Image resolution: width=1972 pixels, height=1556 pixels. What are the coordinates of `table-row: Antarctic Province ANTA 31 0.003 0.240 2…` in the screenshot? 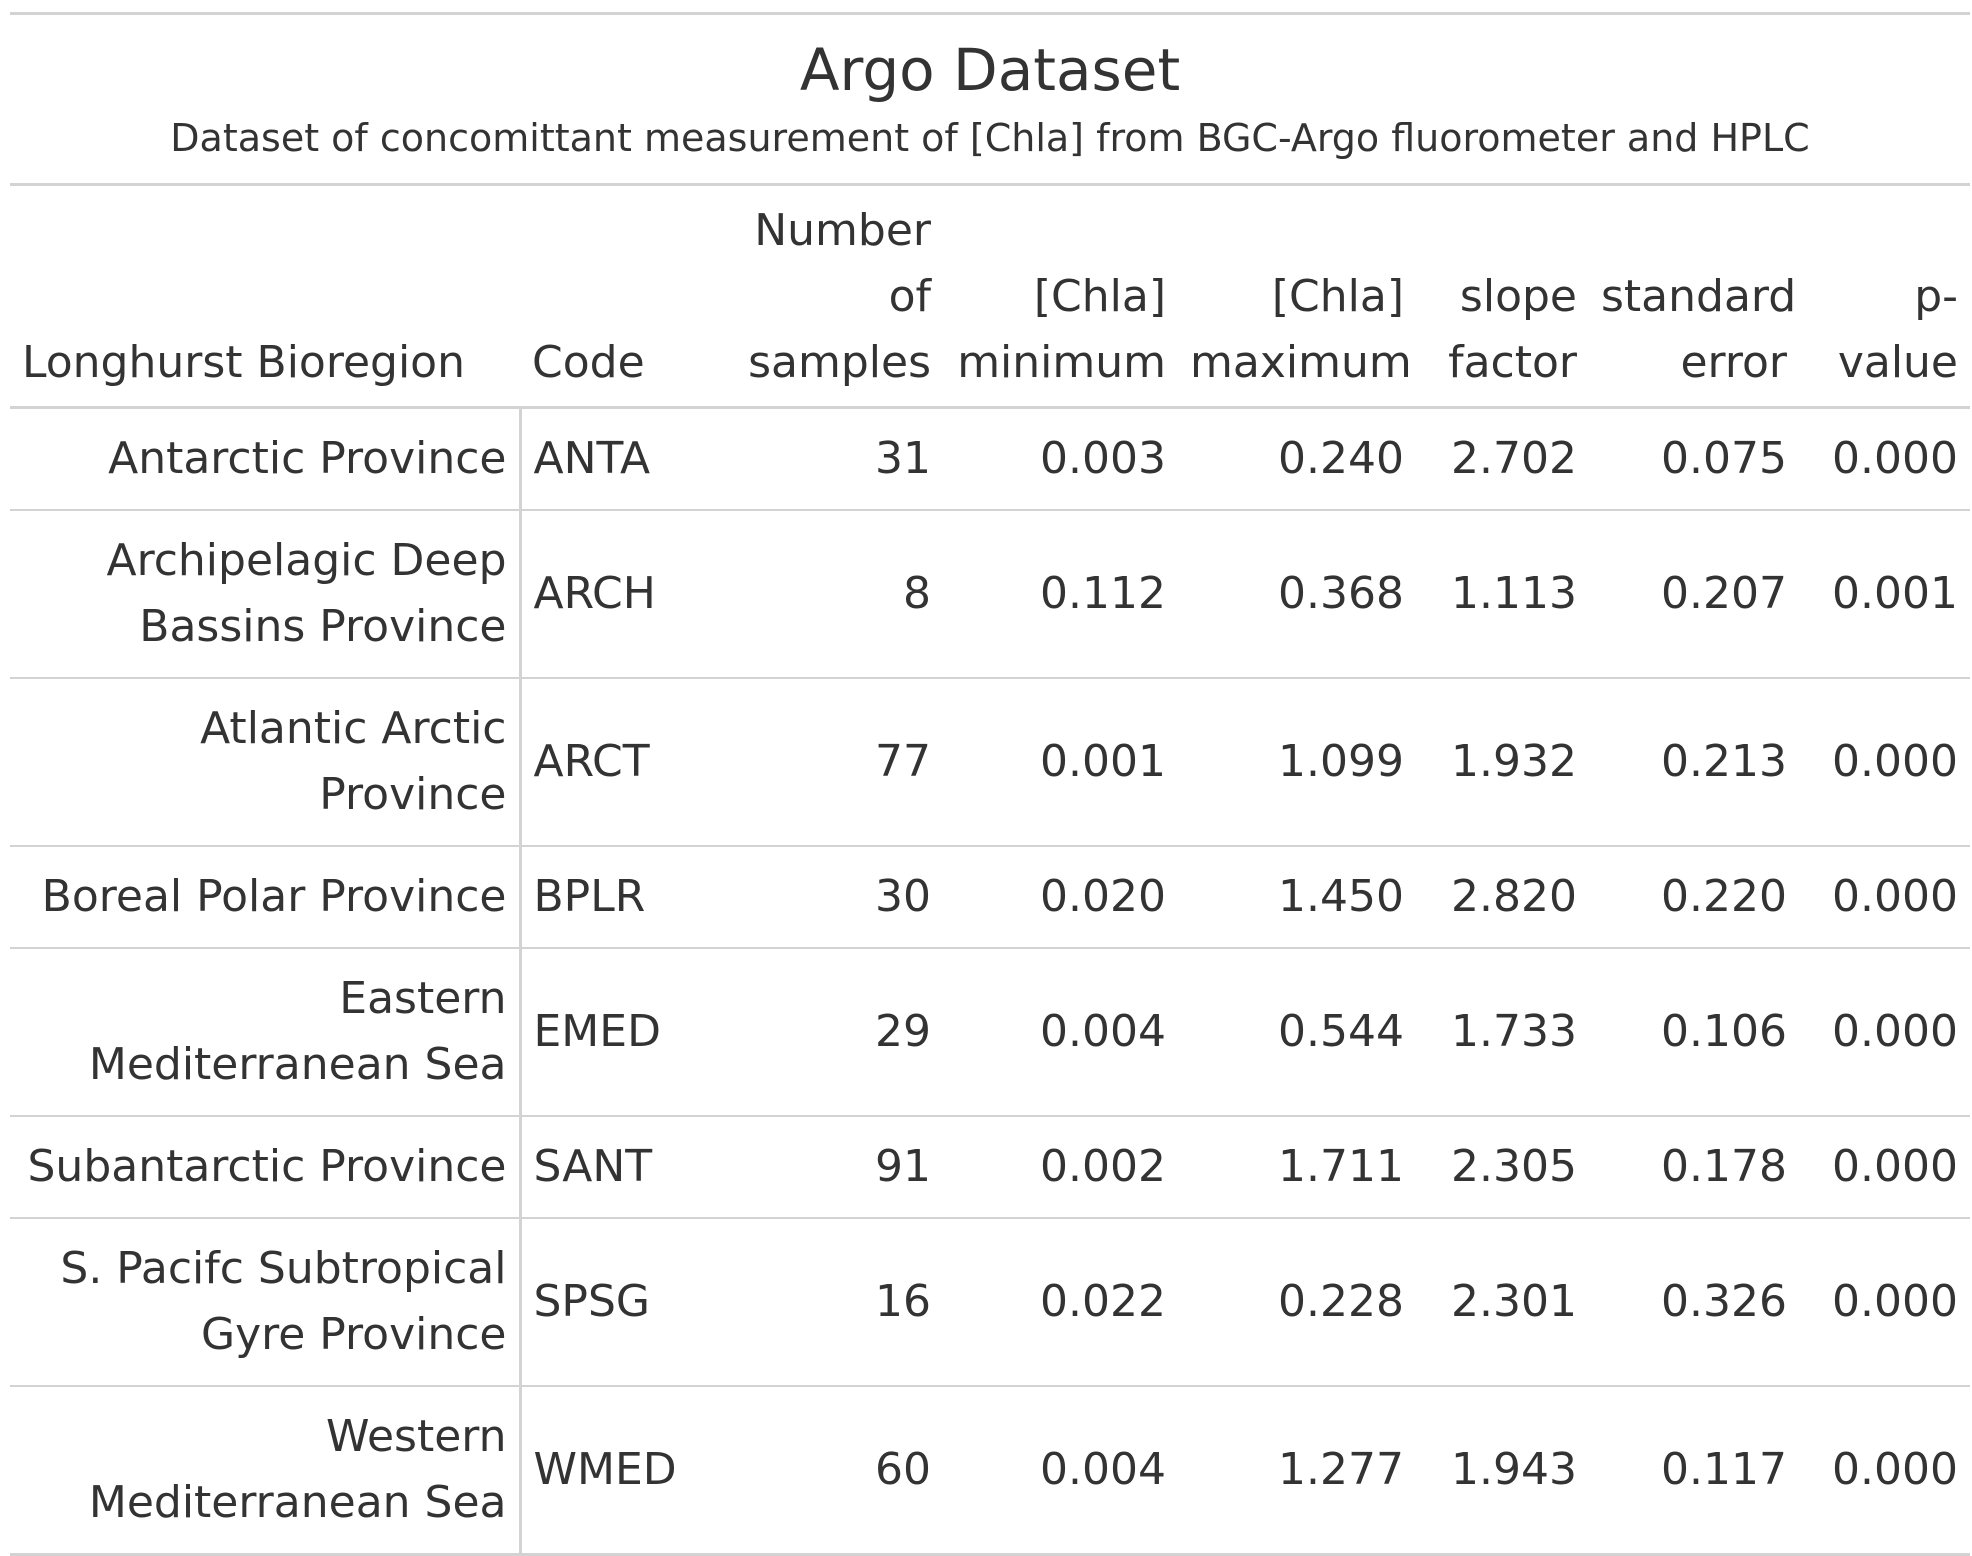 It's located at (990, 459).